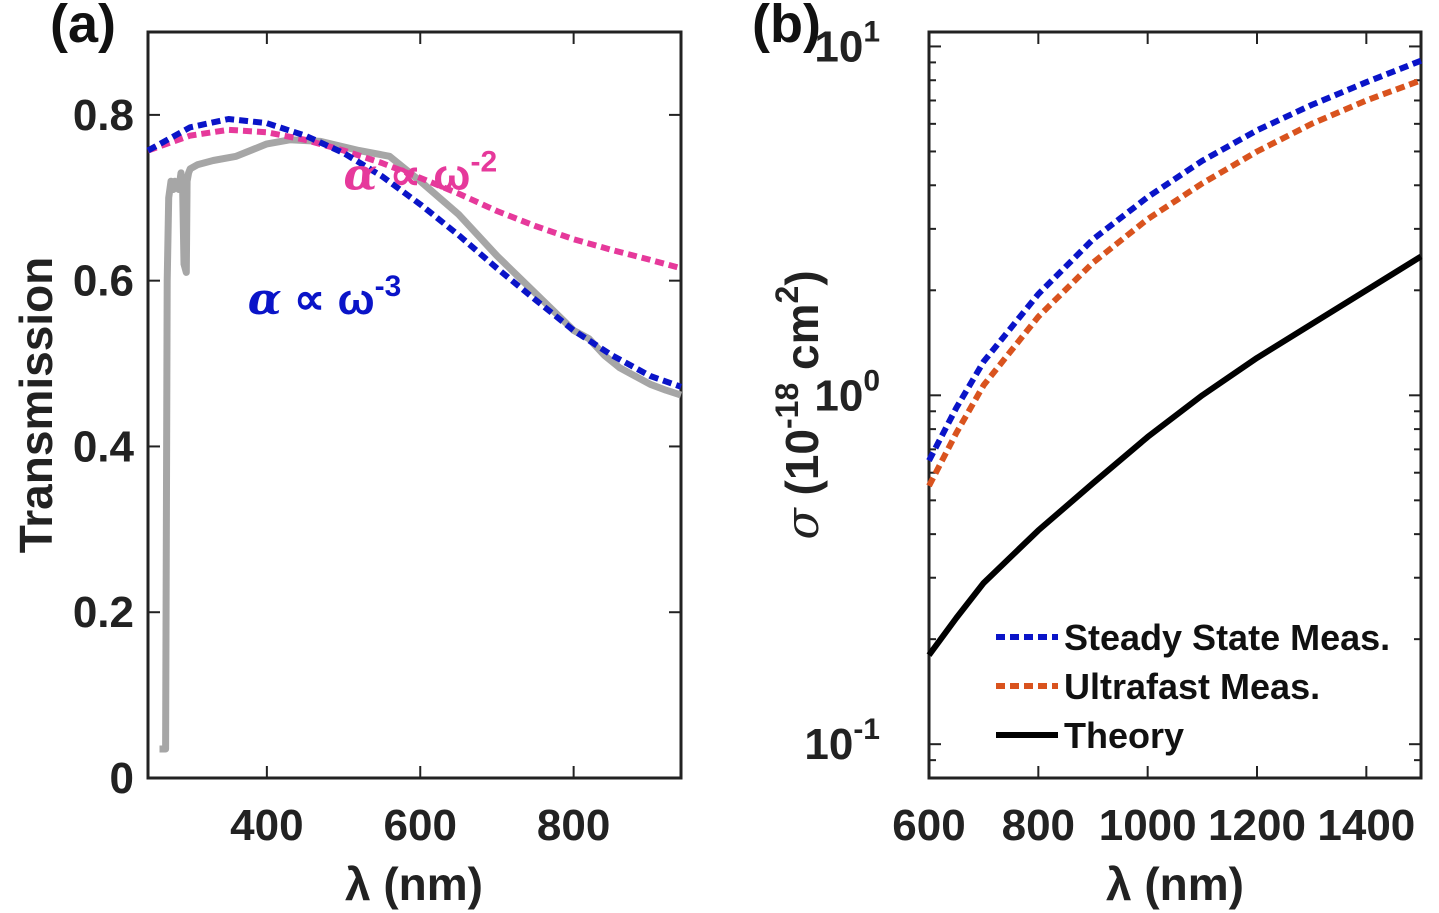 Image resolution: width=1439 pixels, height=913 pixels. Describe the element at coordinates (122, 778) in the screenshot. I see `panel-a-y-tick-label: 0` at that location.